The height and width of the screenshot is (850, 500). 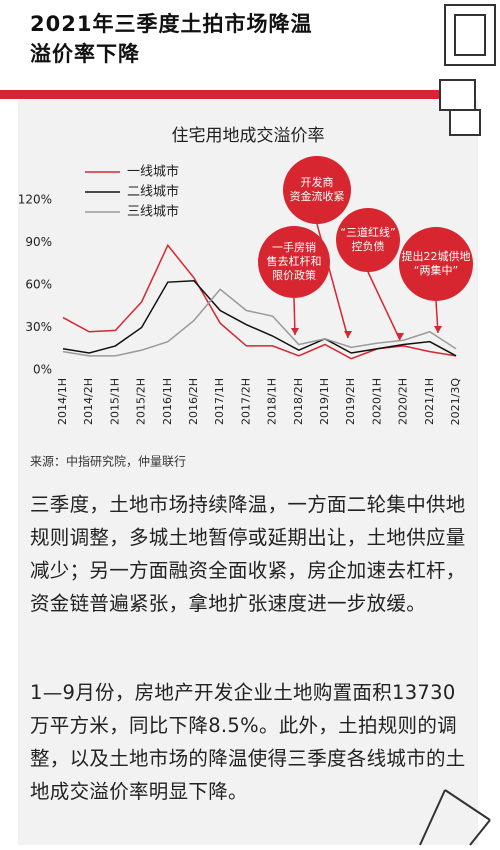 I want to click on x-tick-label: 2018/2H, so click(x=298, y=401).